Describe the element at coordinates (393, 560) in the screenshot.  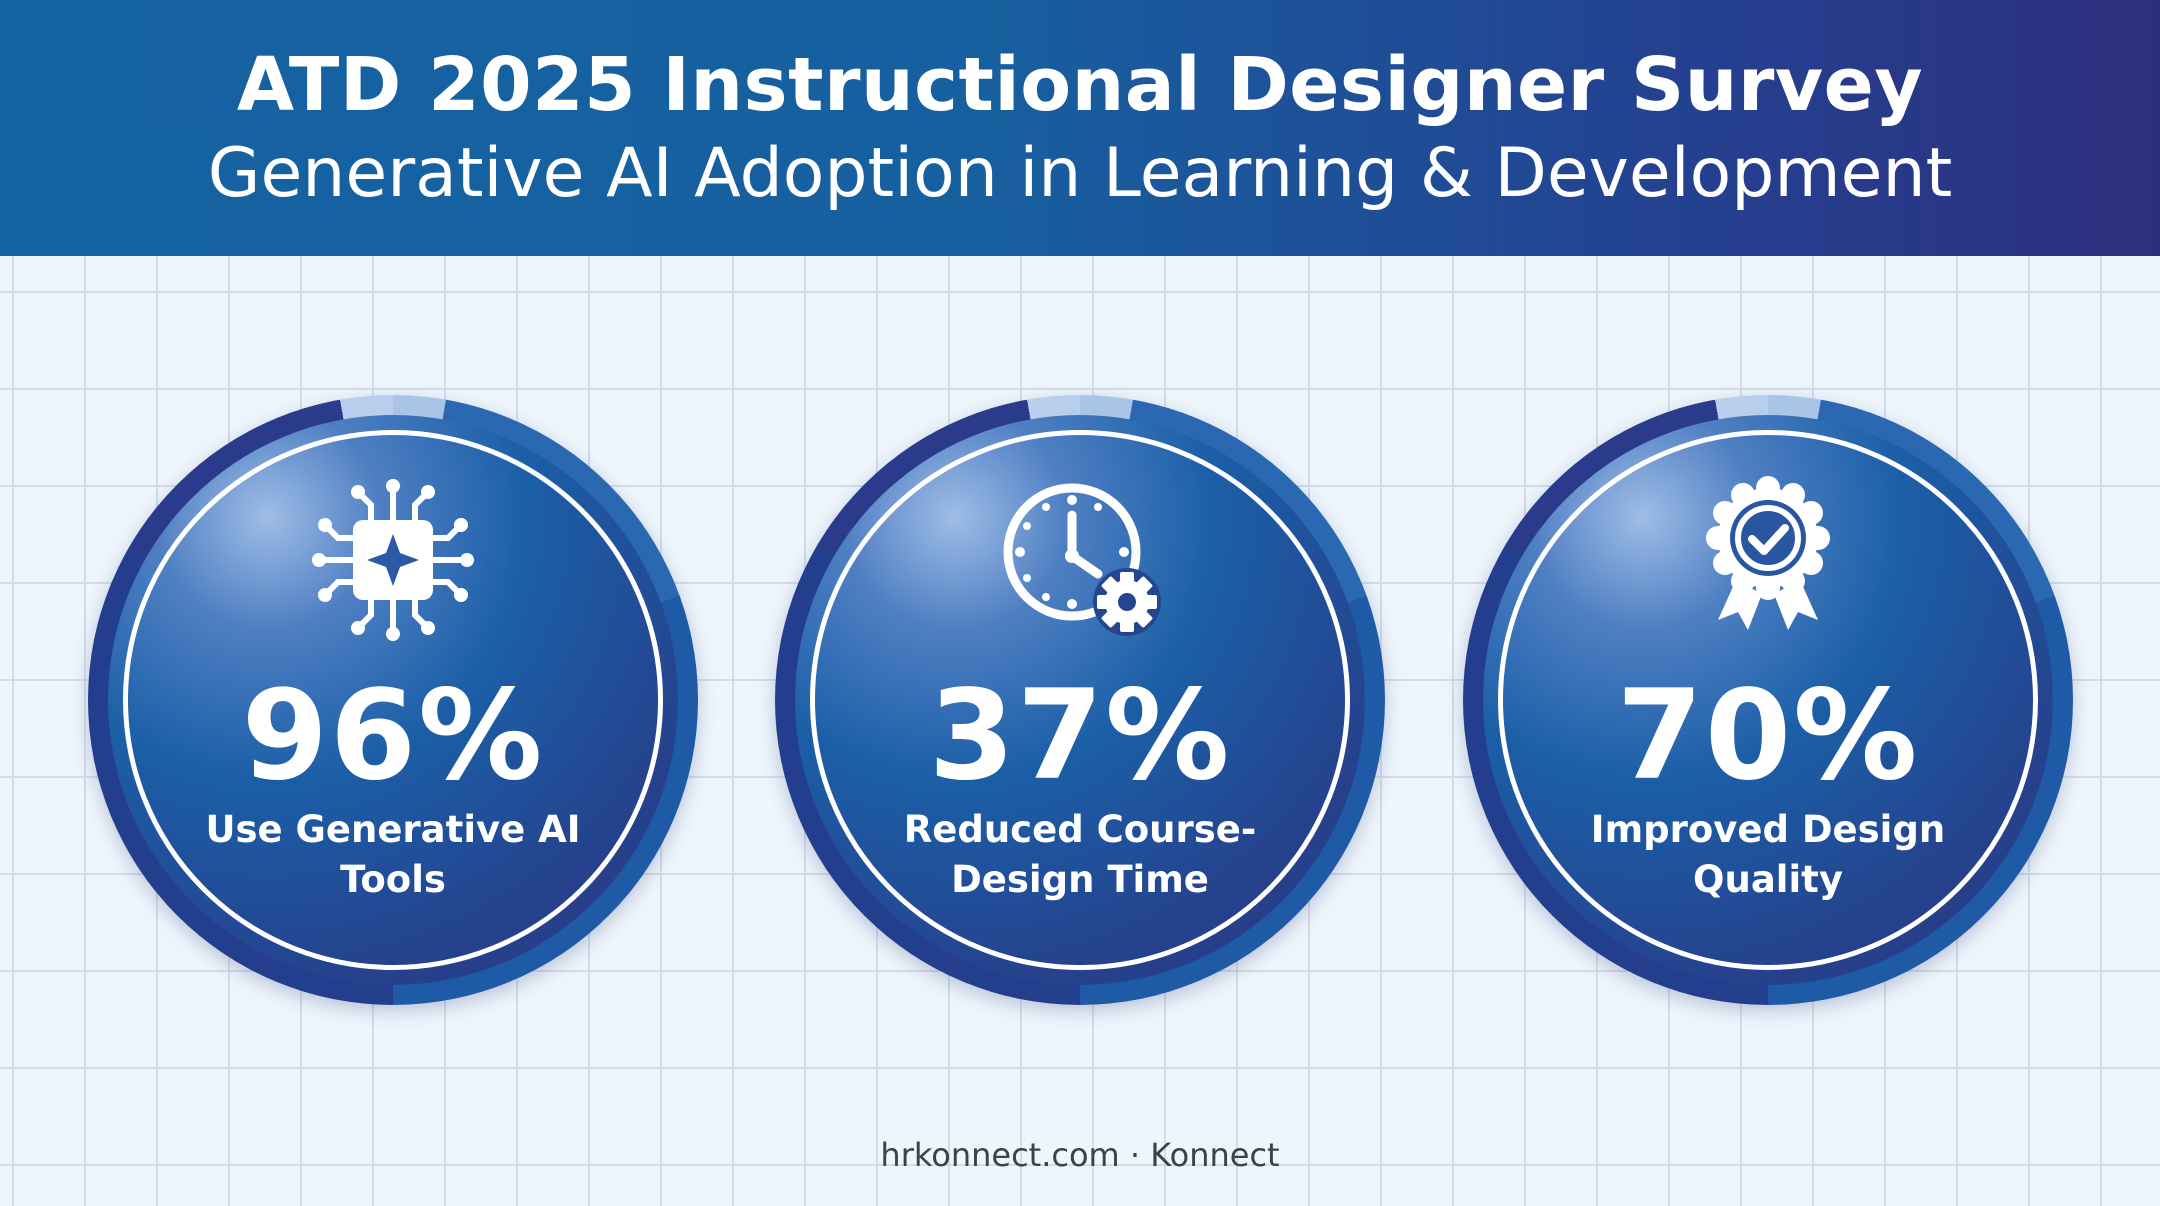
I see `ai-chip-icon` at that location.